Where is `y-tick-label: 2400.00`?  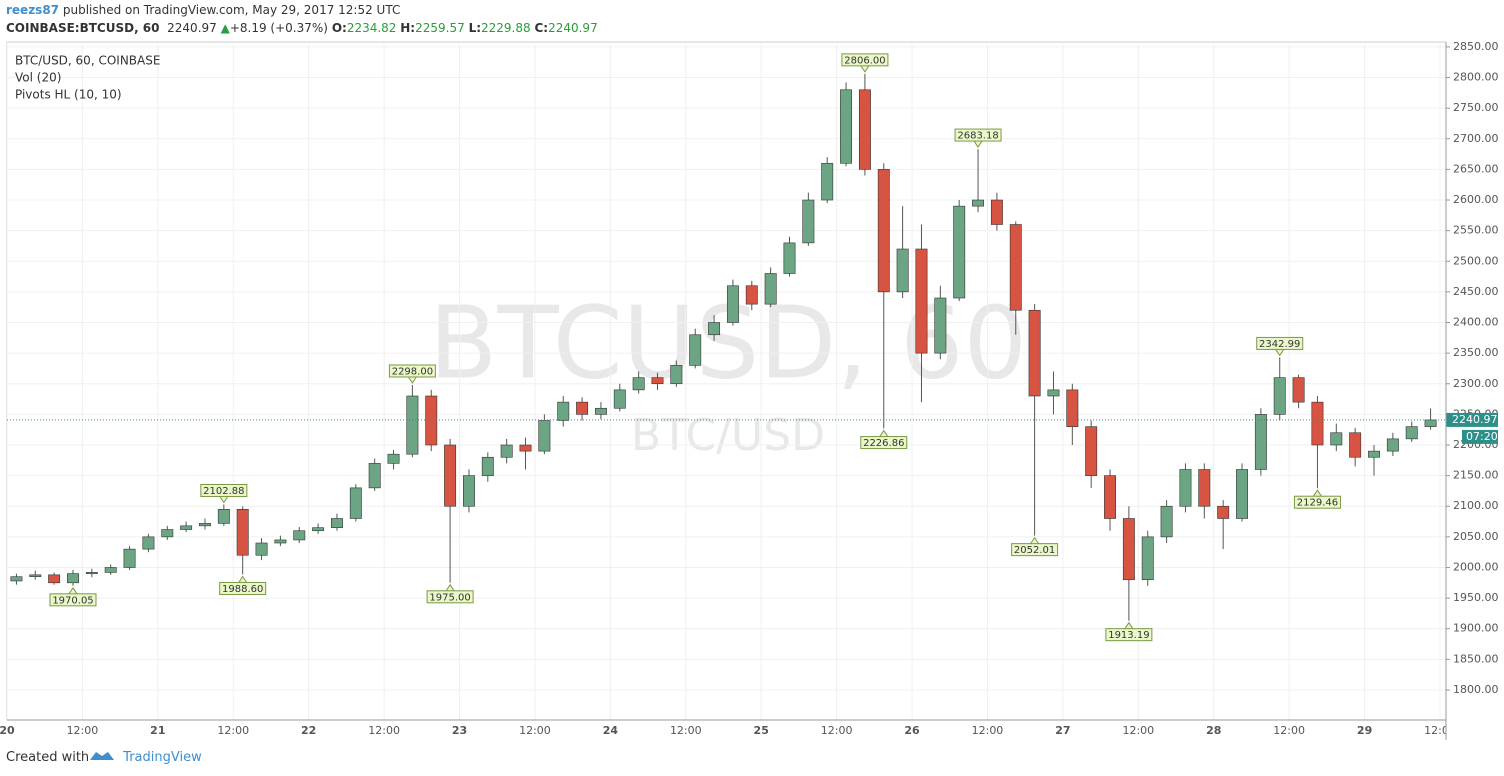 y-tick-label: 2400.00 is located at coordinates (1476, 322).